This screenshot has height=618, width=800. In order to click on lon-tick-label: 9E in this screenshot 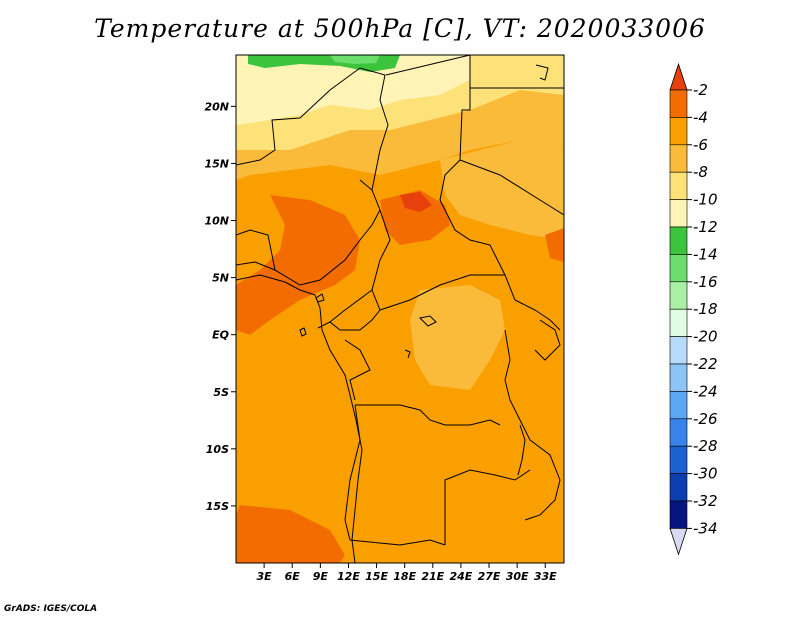, I will do `click(321, 576)`.